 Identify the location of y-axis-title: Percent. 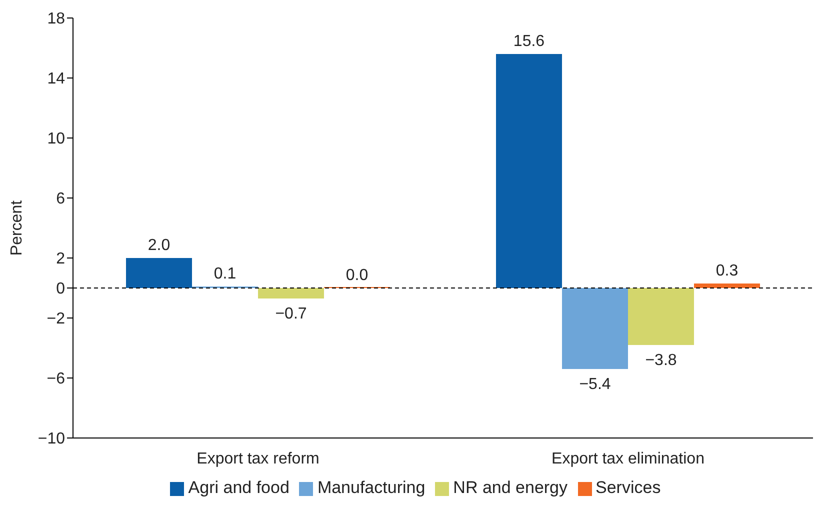
(17, 228).